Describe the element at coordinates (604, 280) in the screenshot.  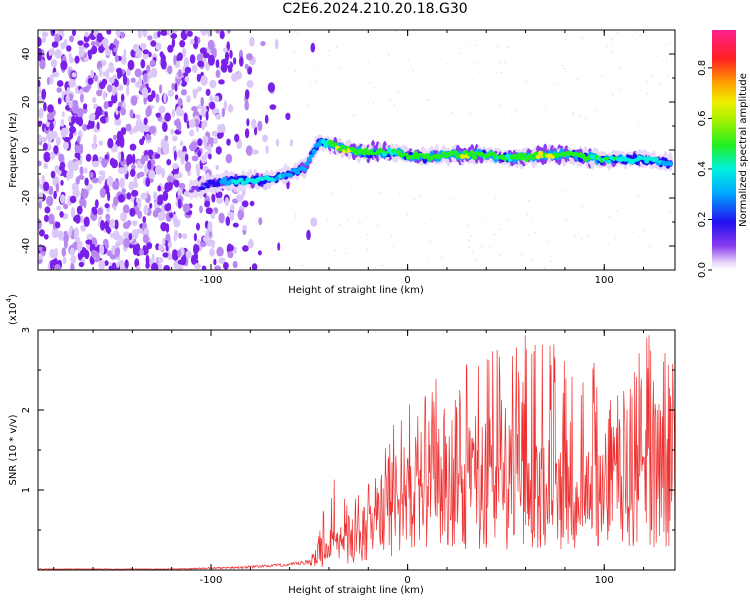
I see `heatmap-x-tick-label: 100` at that location.